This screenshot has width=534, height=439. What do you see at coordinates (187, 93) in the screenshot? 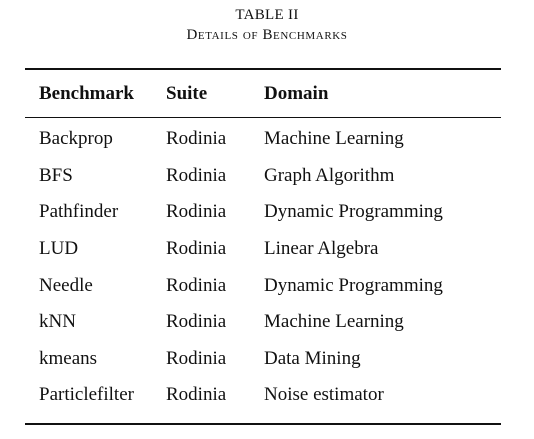
I see `column-header-suite: Suite` at bounding box center [187, 93].